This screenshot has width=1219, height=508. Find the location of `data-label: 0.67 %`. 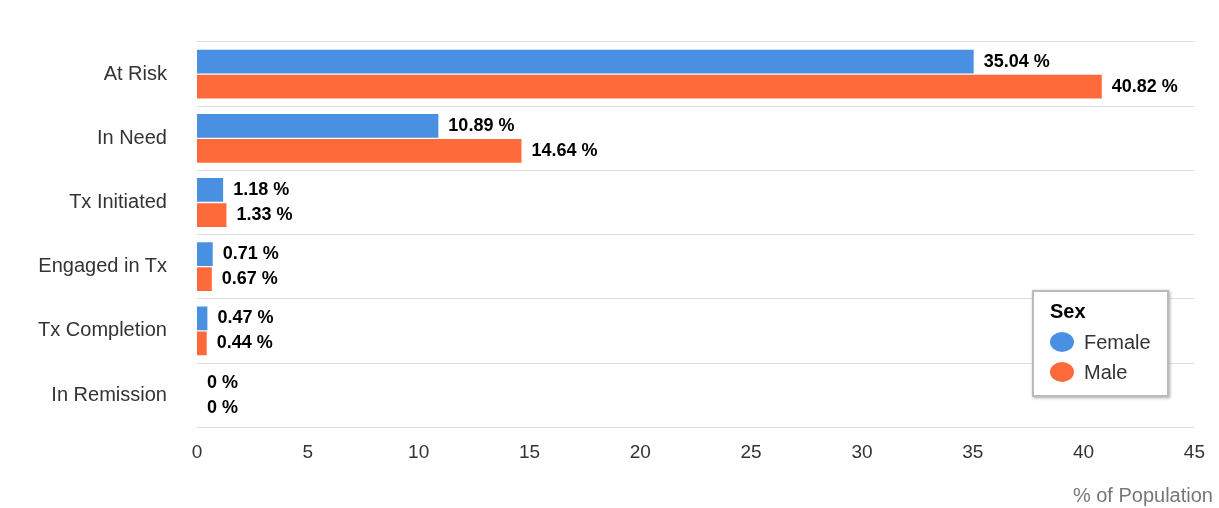

data-label: 0.67 % is located at coordinates (249, 278).